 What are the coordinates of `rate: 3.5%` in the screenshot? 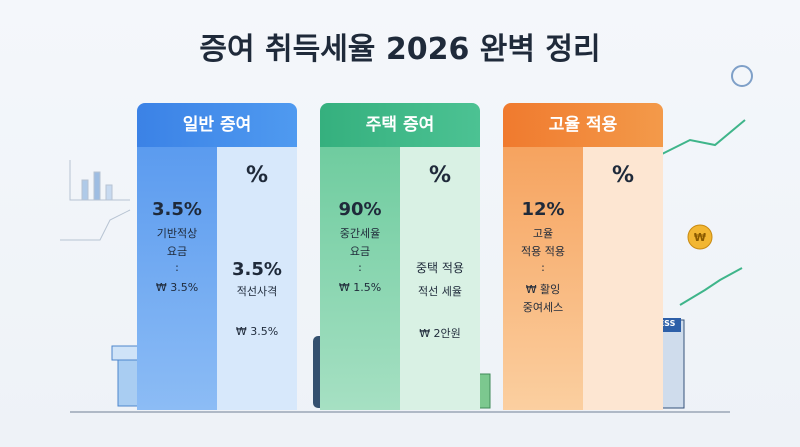 It's located at (177, 209).